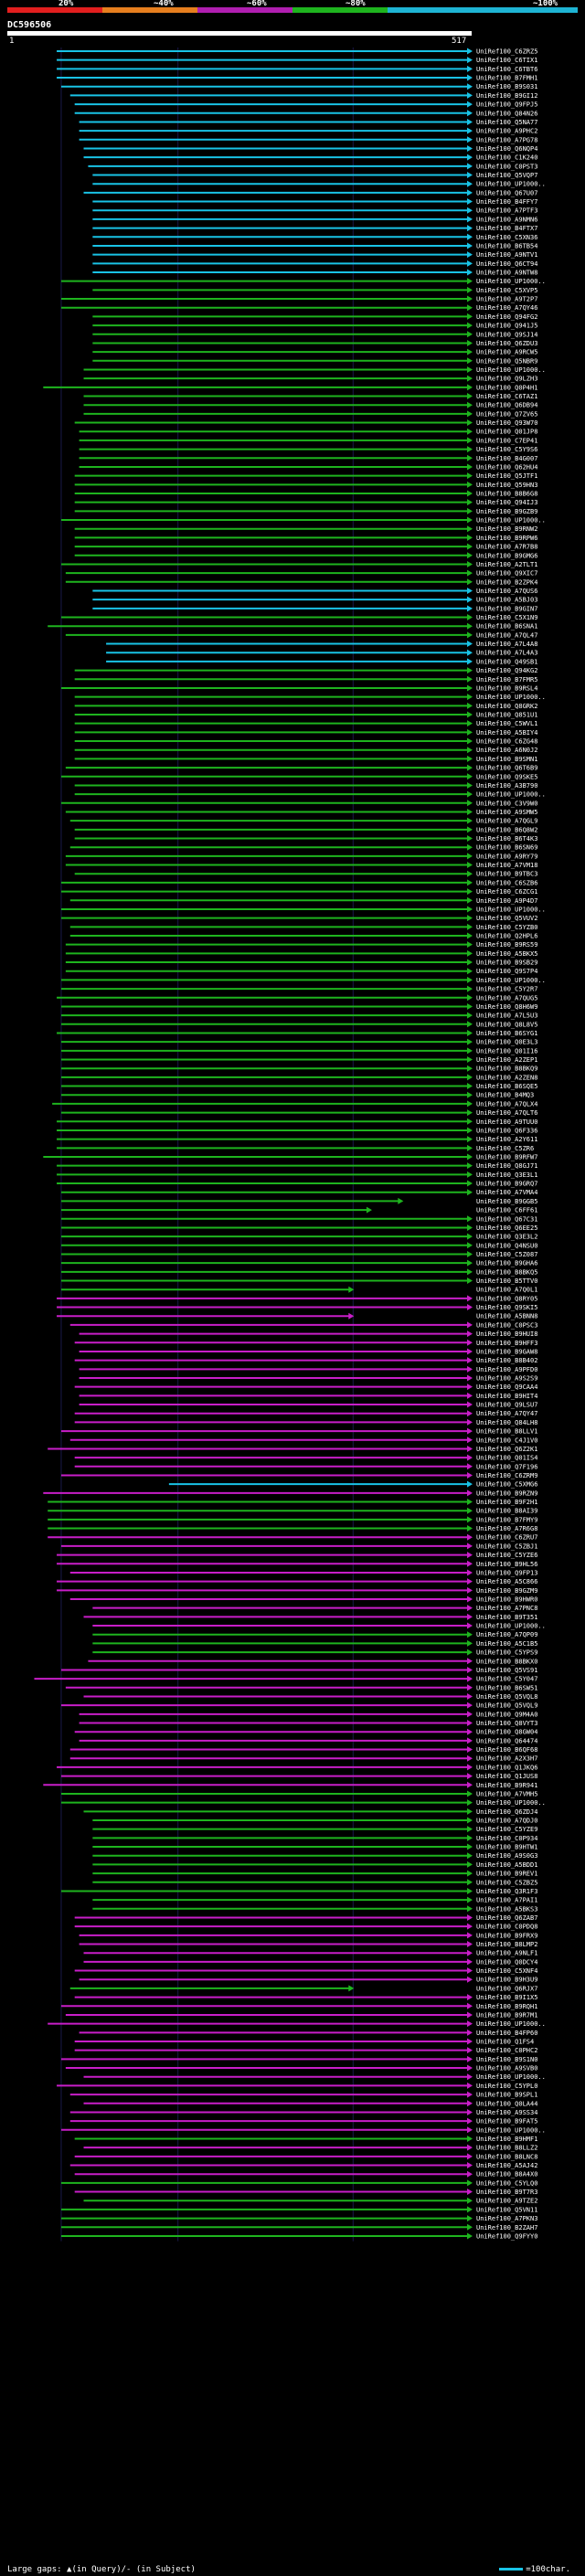  What do you see at coordinates (507, 706) in the screenshot?
I see `hit-label: UniRef100_Q8GRK2` at bounding box center [507, 706].